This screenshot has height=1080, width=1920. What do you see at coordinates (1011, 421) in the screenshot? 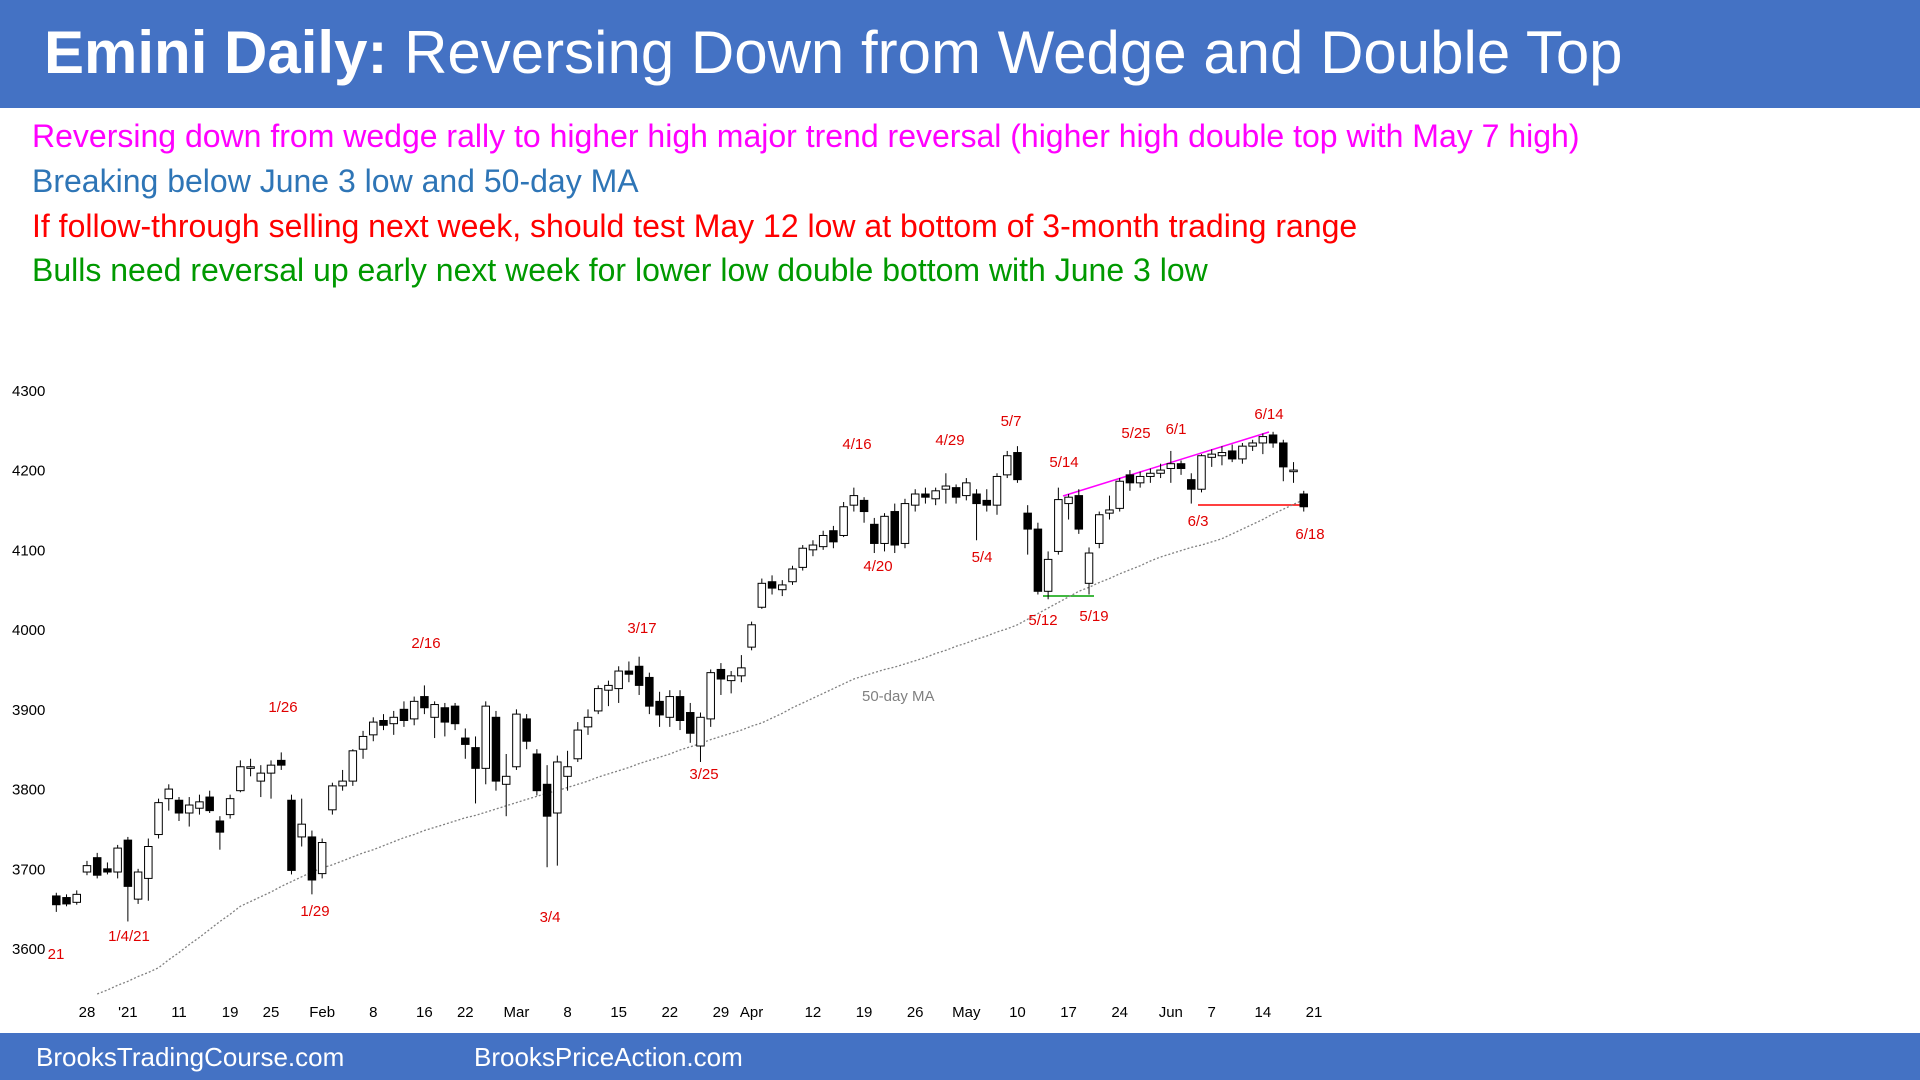
I see `date-annotation: 5/7` at bounding box center [1011, 421].